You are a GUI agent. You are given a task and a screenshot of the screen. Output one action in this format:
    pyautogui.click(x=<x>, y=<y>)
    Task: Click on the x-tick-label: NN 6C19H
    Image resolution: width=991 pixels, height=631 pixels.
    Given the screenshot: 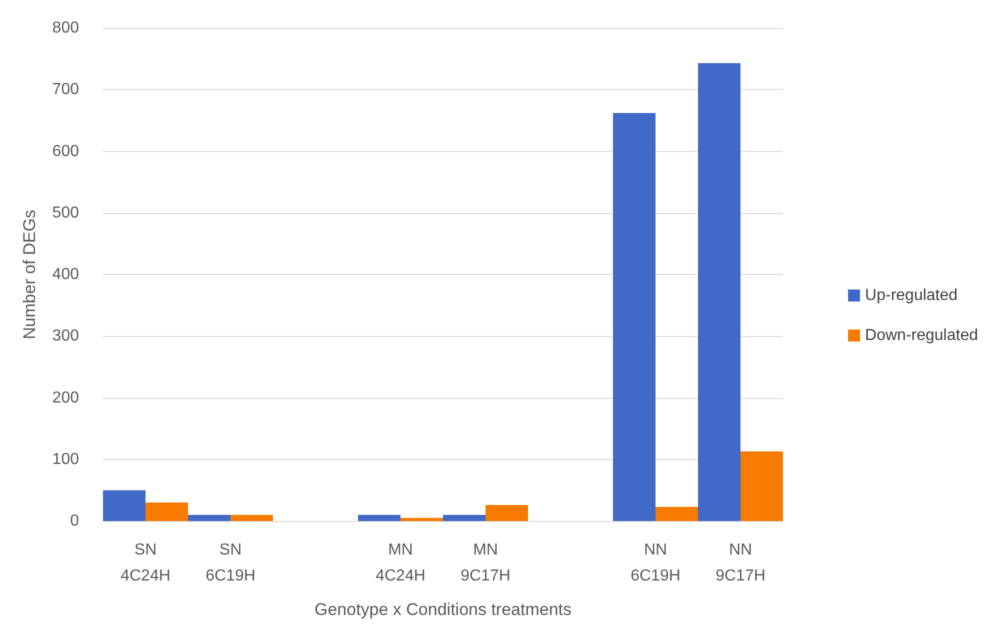 What is the action you would take?
    pyautogui.click(x=655, y=563)
    